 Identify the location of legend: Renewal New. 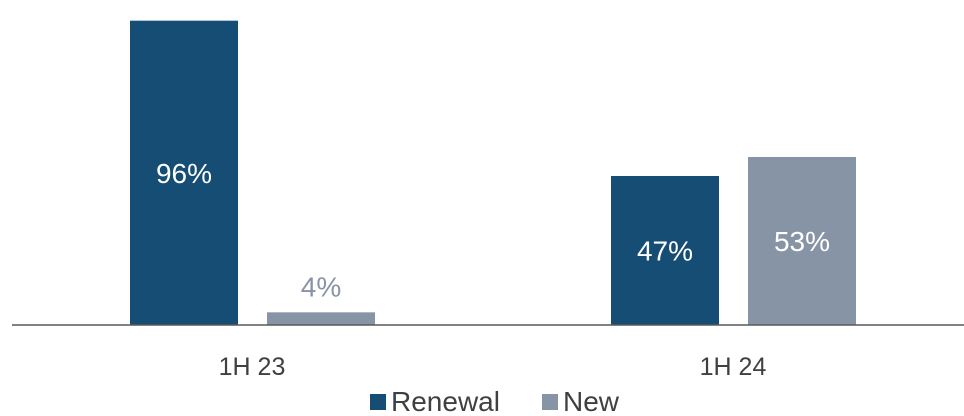
(495, 401).